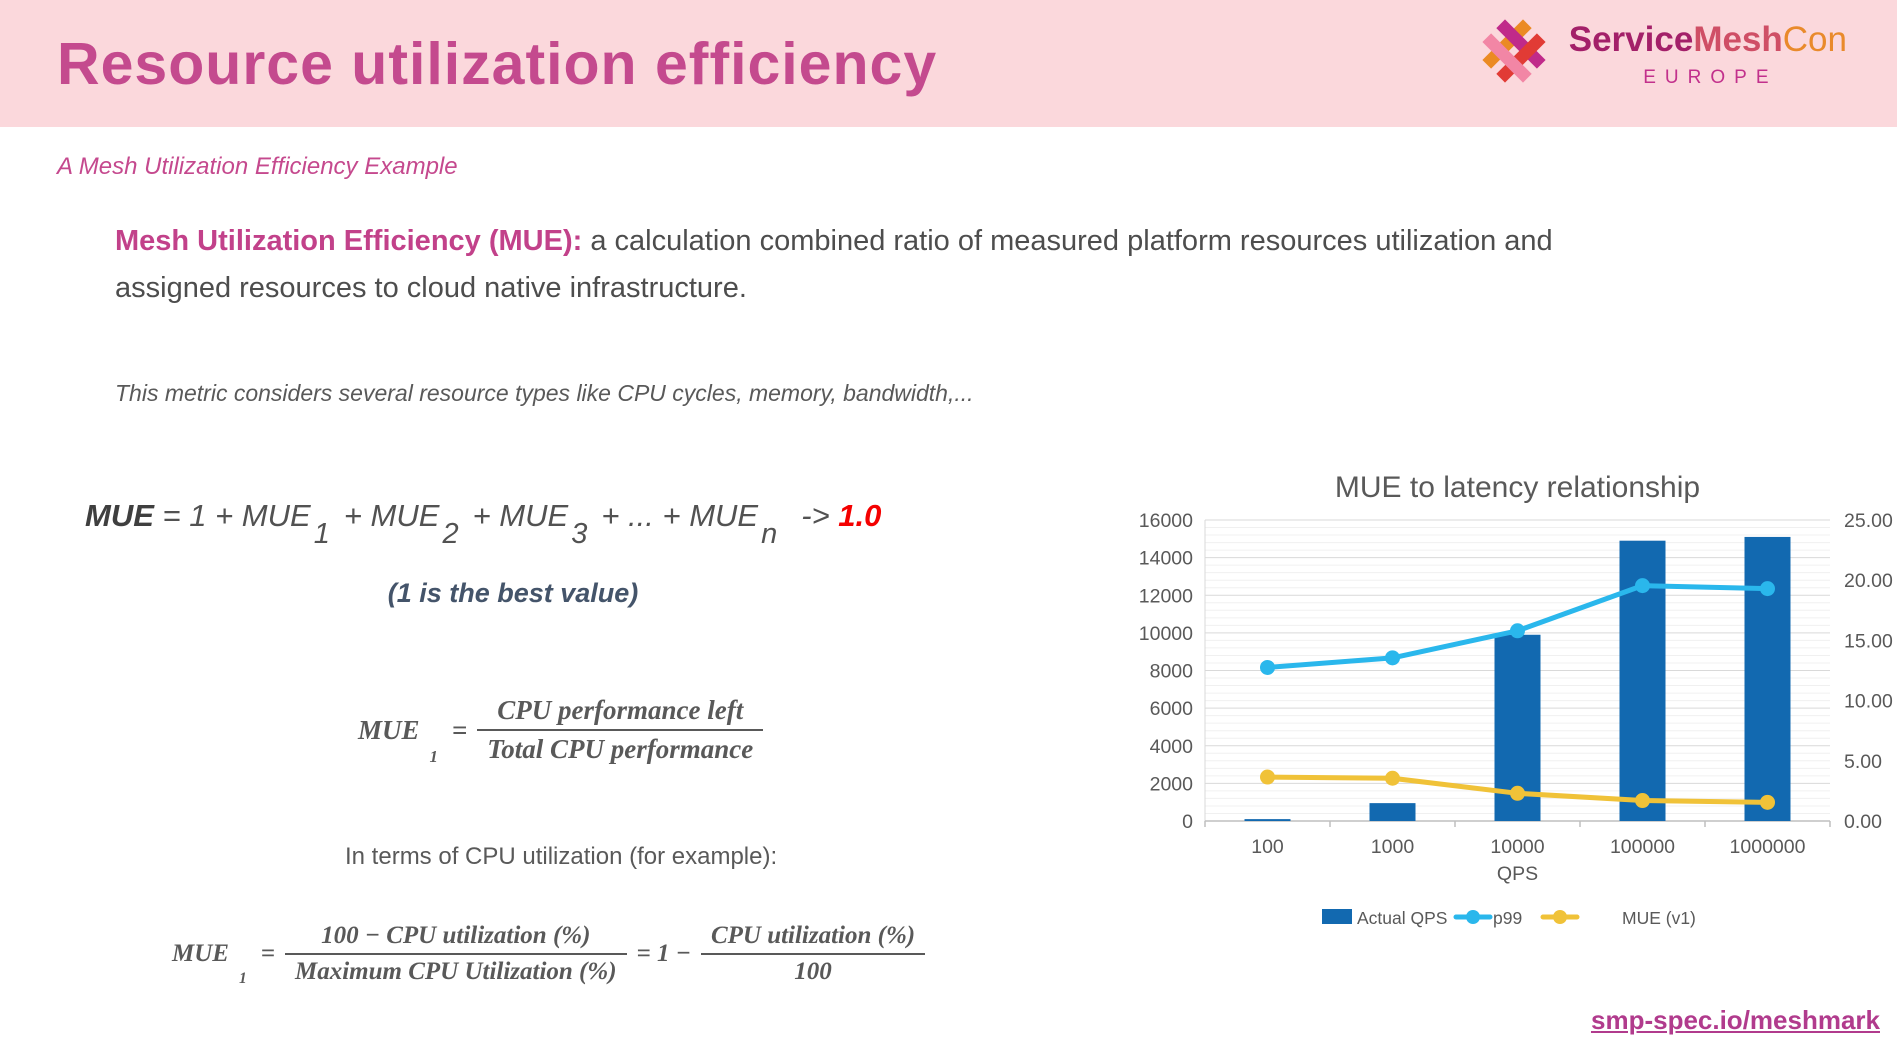 This screenshot has width=1897, height=1050. What do you see at coordinates (1863, 762) in the screenshot?
I see `right-axis-tick-label: 5.00` at bounding box center [1863, 762].